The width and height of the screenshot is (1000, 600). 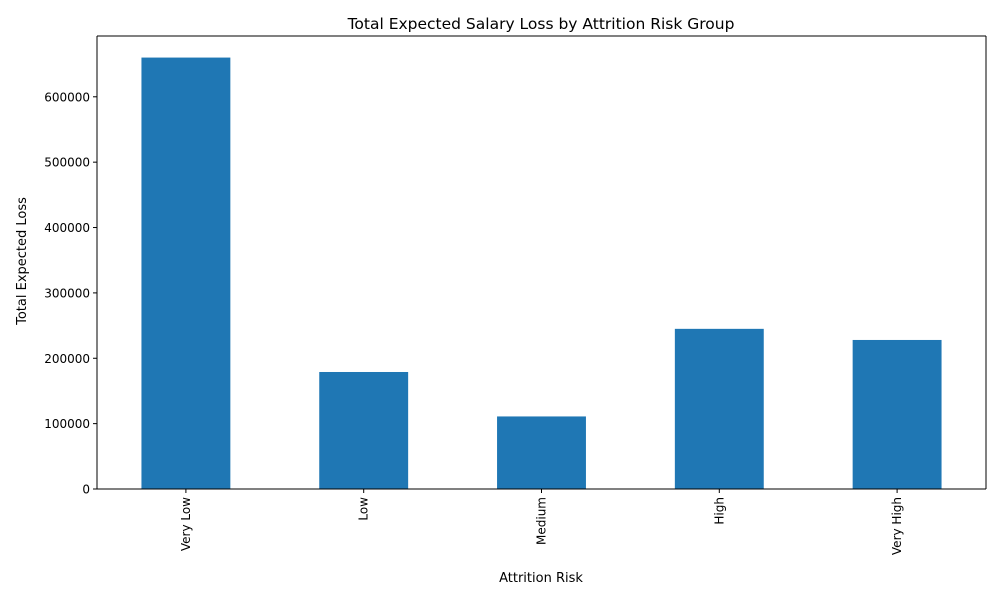 What do you see at coordinates (541, 578) in the screenshot?
I see `x-axis-label: Attrition Risk` at bounding box center [541, 578].